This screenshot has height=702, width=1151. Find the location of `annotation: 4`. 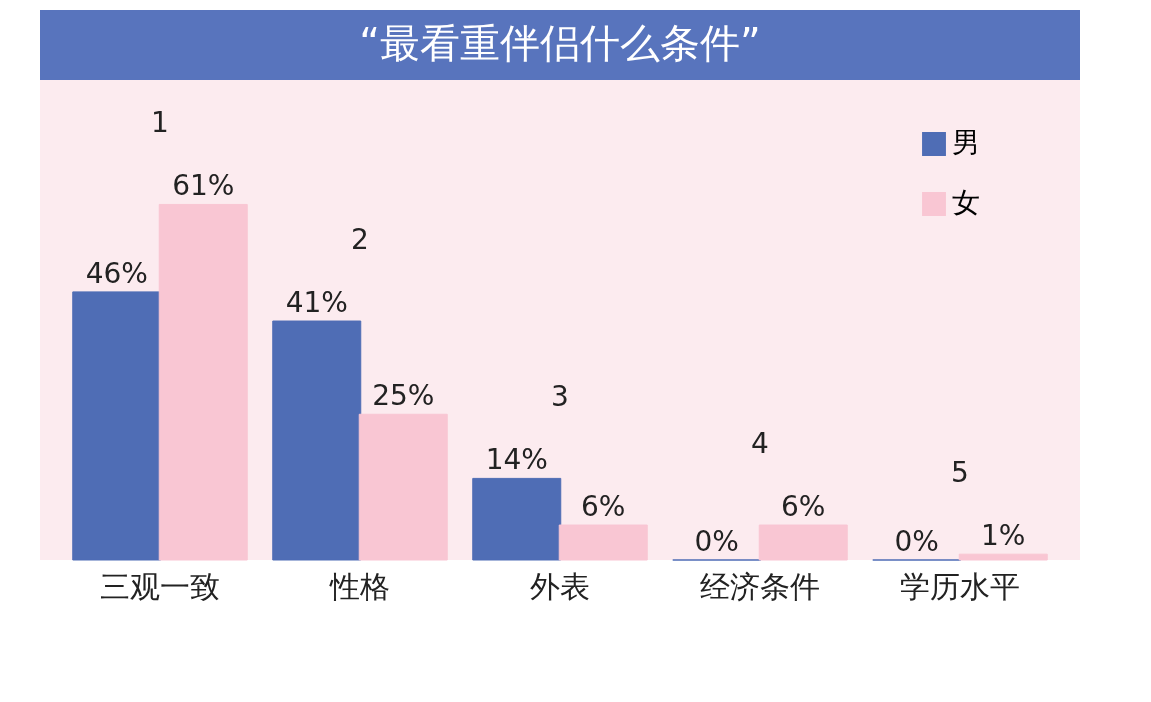

annotation: 4 is located at coordinates (760, 444).